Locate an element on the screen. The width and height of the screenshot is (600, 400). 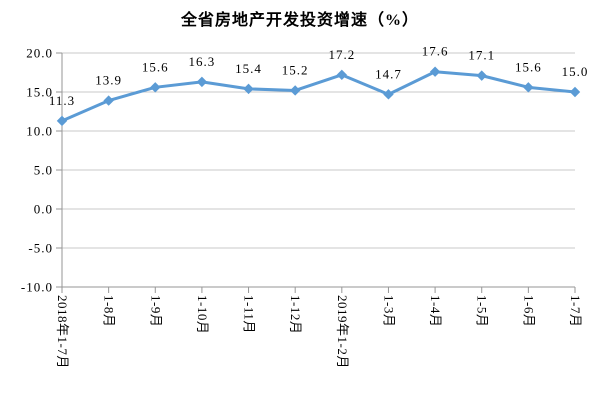
x-tick-label: 1-9月 is located at coordinates (155, 311).